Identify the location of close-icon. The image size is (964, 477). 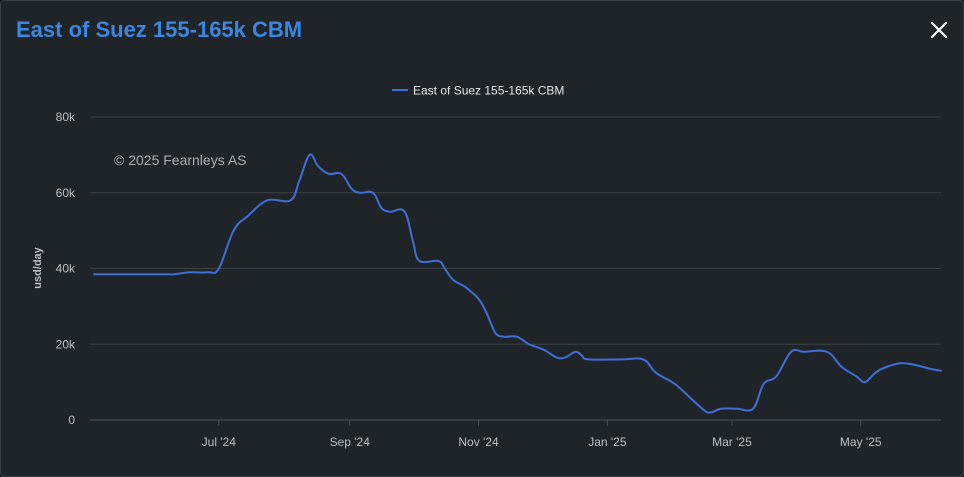
(939, 30).